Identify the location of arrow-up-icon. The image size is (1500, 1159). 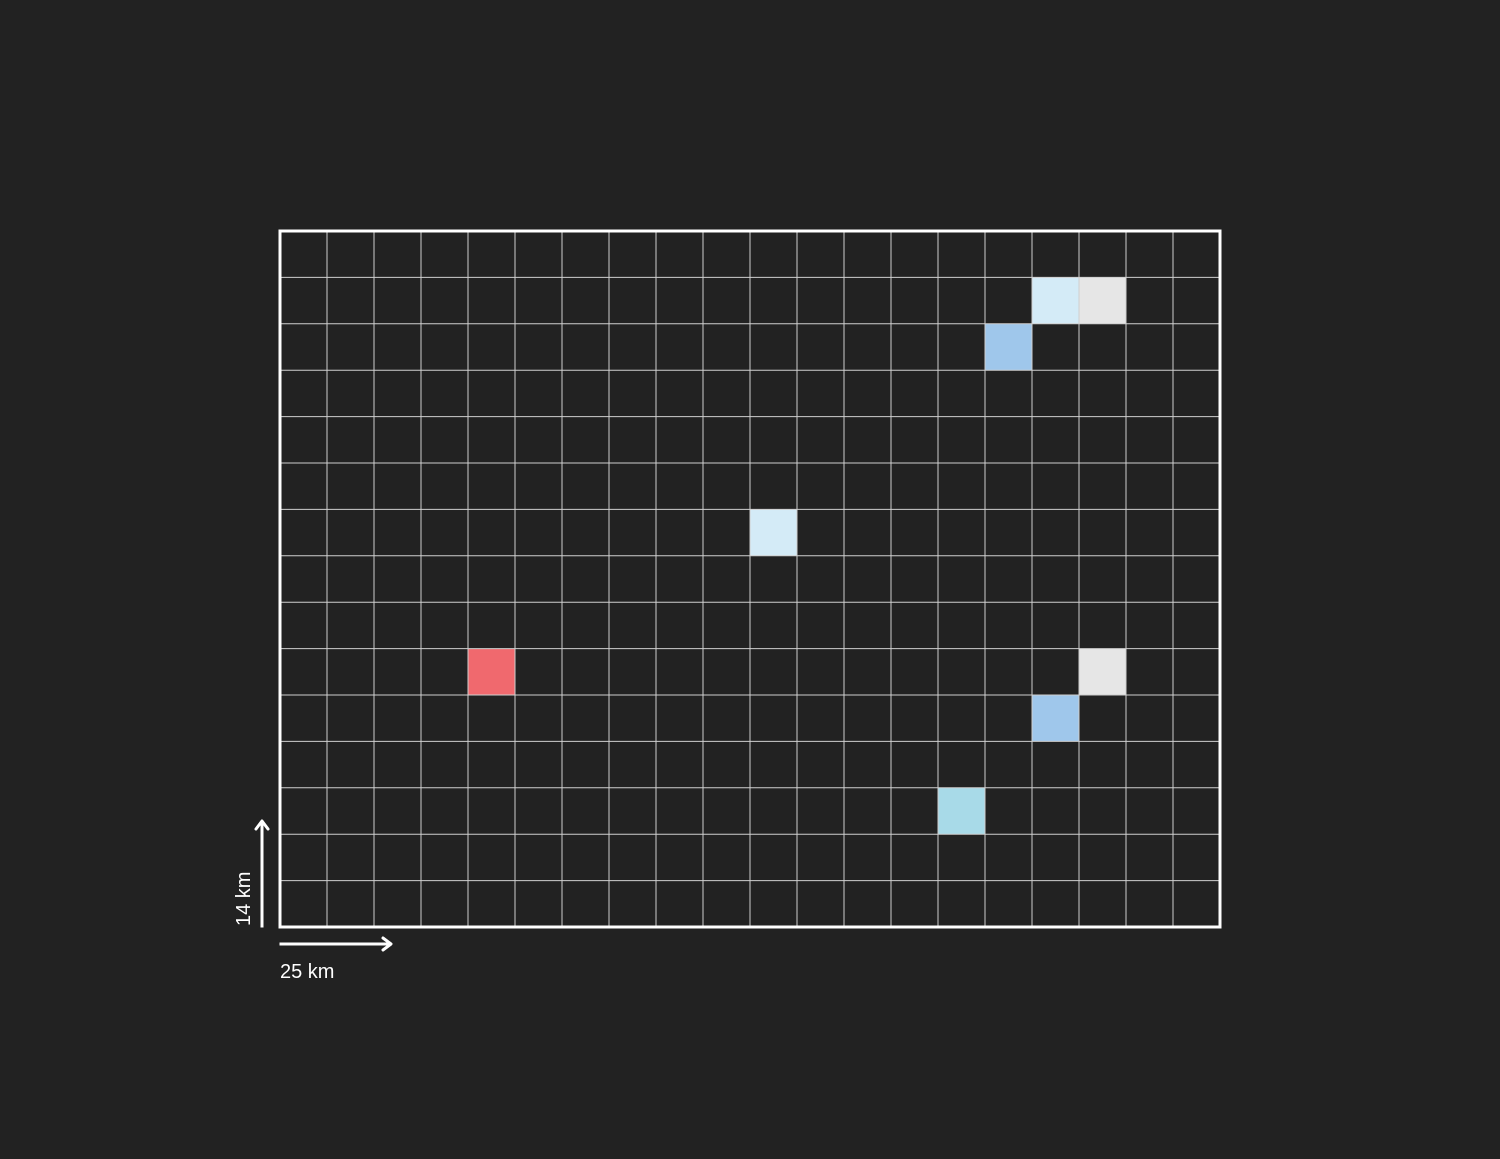
(262, 825).